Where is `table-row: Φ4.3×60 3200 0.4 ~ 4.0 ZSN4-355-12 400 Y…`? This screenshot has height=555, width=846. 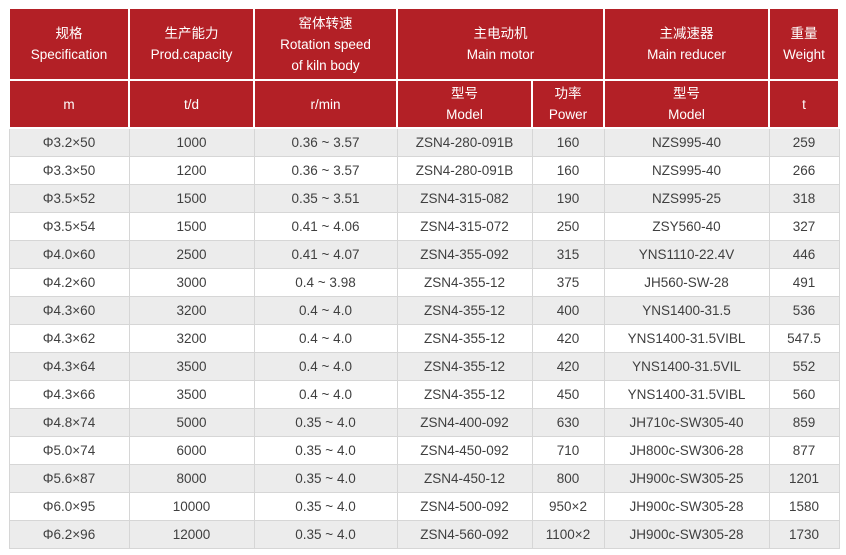
table-row: Φ4.3×60 3200 0.4 ~ 4.0 ZSN4-355-12 400 Y… is located at coordinates (424, 310).